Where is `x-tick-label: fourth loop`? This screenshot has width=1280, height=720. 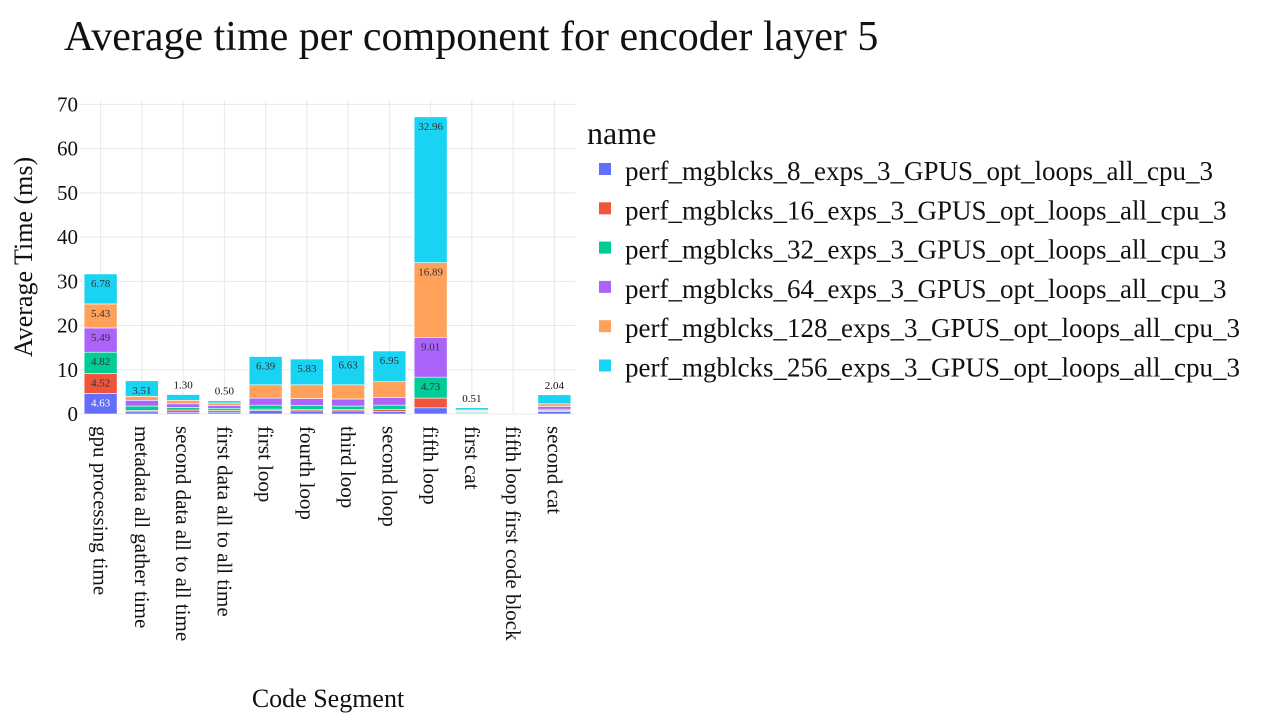
x-tick-label: fourth loop is located at coordinates (307, 473).